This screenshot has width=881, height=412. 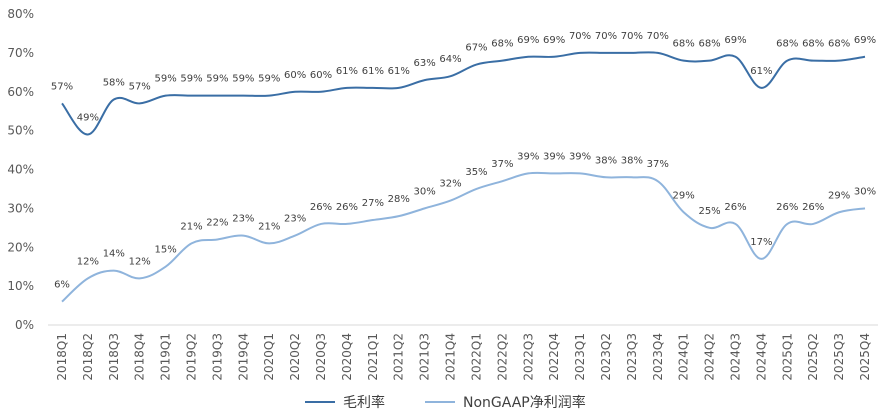 What do you see at coordinates (684, 357) in the screenshot?
I see `x-tick-label: 2024Q1` at bounding box center [684, 357].